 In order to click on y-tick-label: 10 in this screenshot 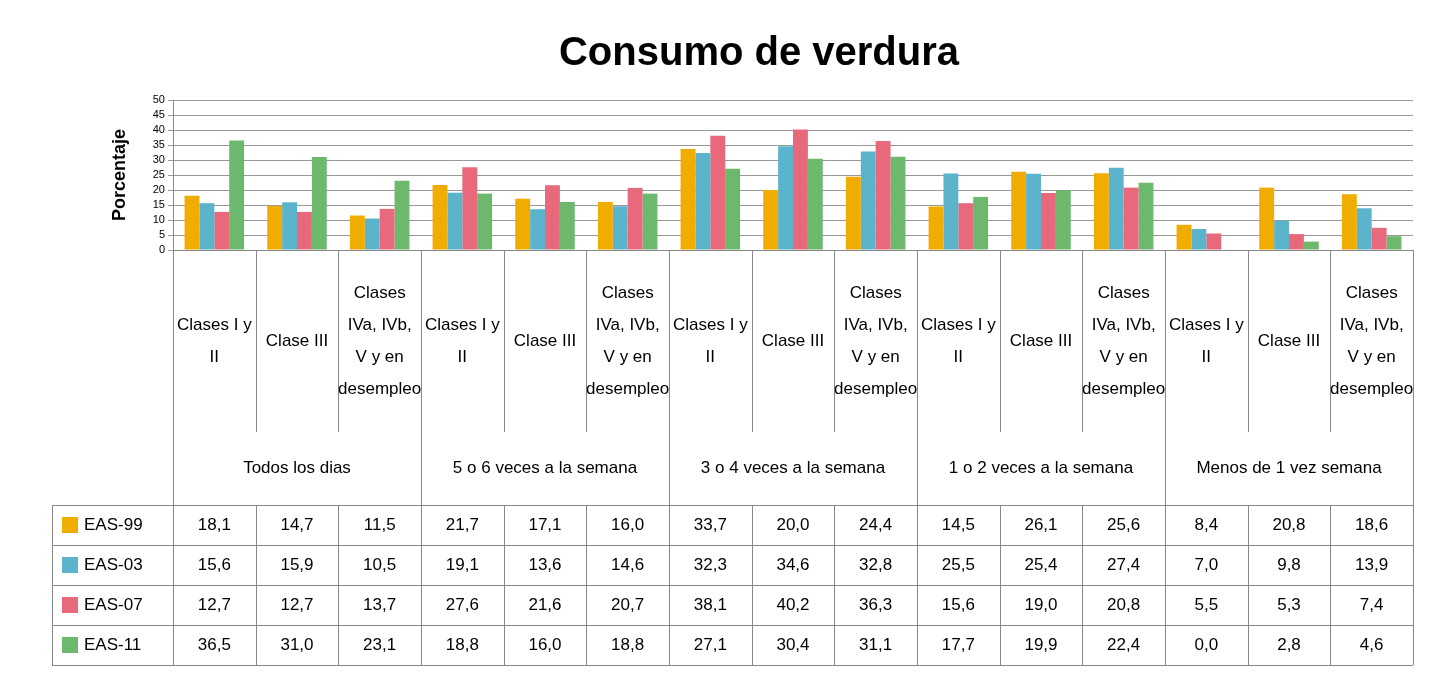, I will do `click(158, 219)`.